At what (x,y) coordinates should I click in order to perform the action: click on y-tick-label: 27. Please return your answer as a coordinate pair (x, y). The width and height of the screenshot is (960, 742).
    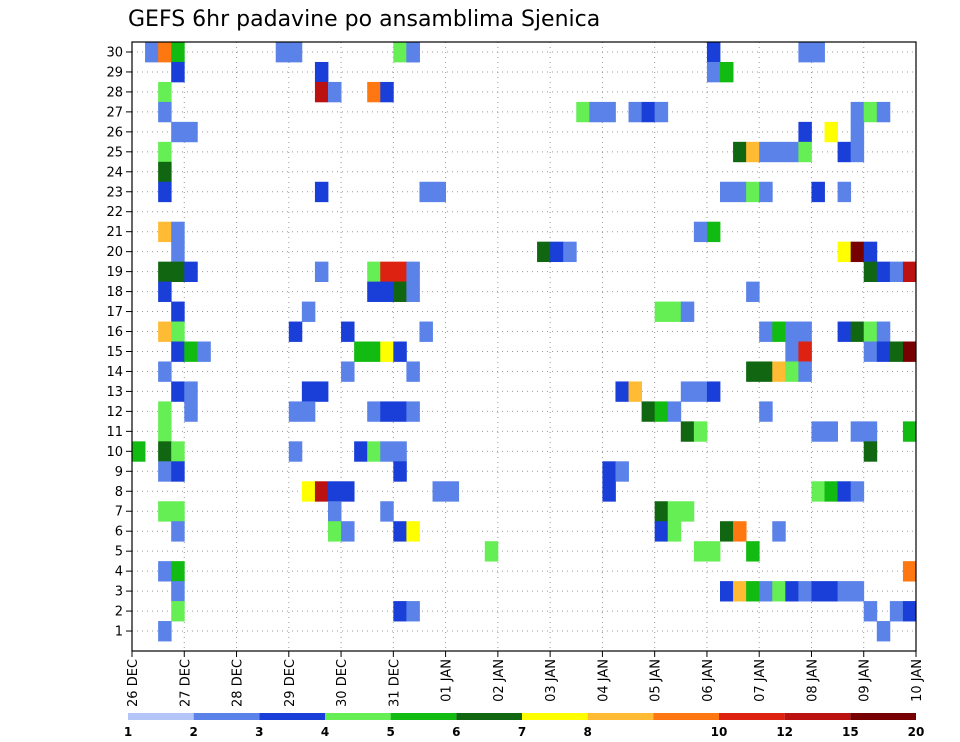
    Looking at the image, I should click on (114, 112).